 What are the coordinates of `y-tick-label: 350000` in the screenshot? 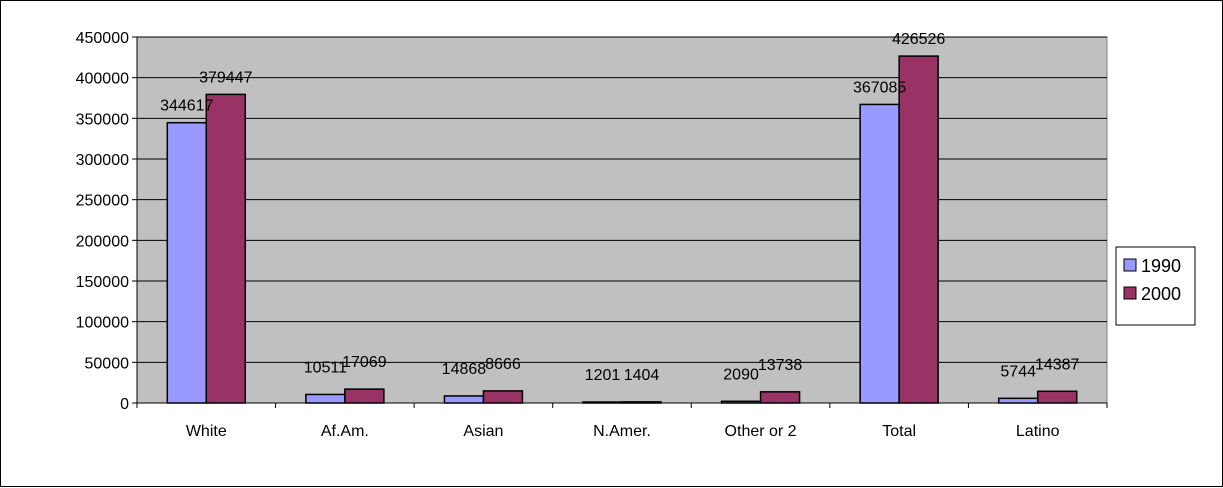 It's located at (102, 119).